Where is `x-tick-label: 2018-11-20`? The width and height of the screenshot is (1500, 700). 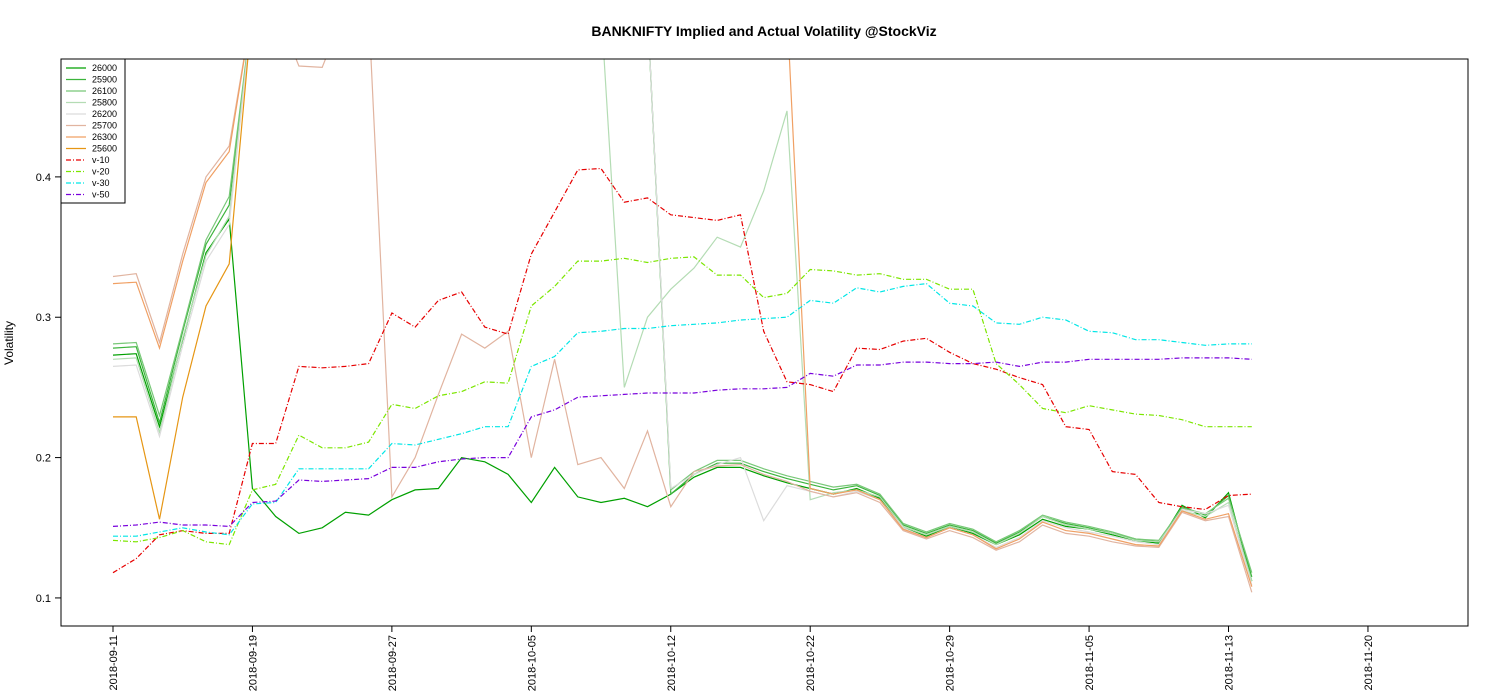
x-tick-label: 2018-11-20 is located at coordinates (1369, 662).